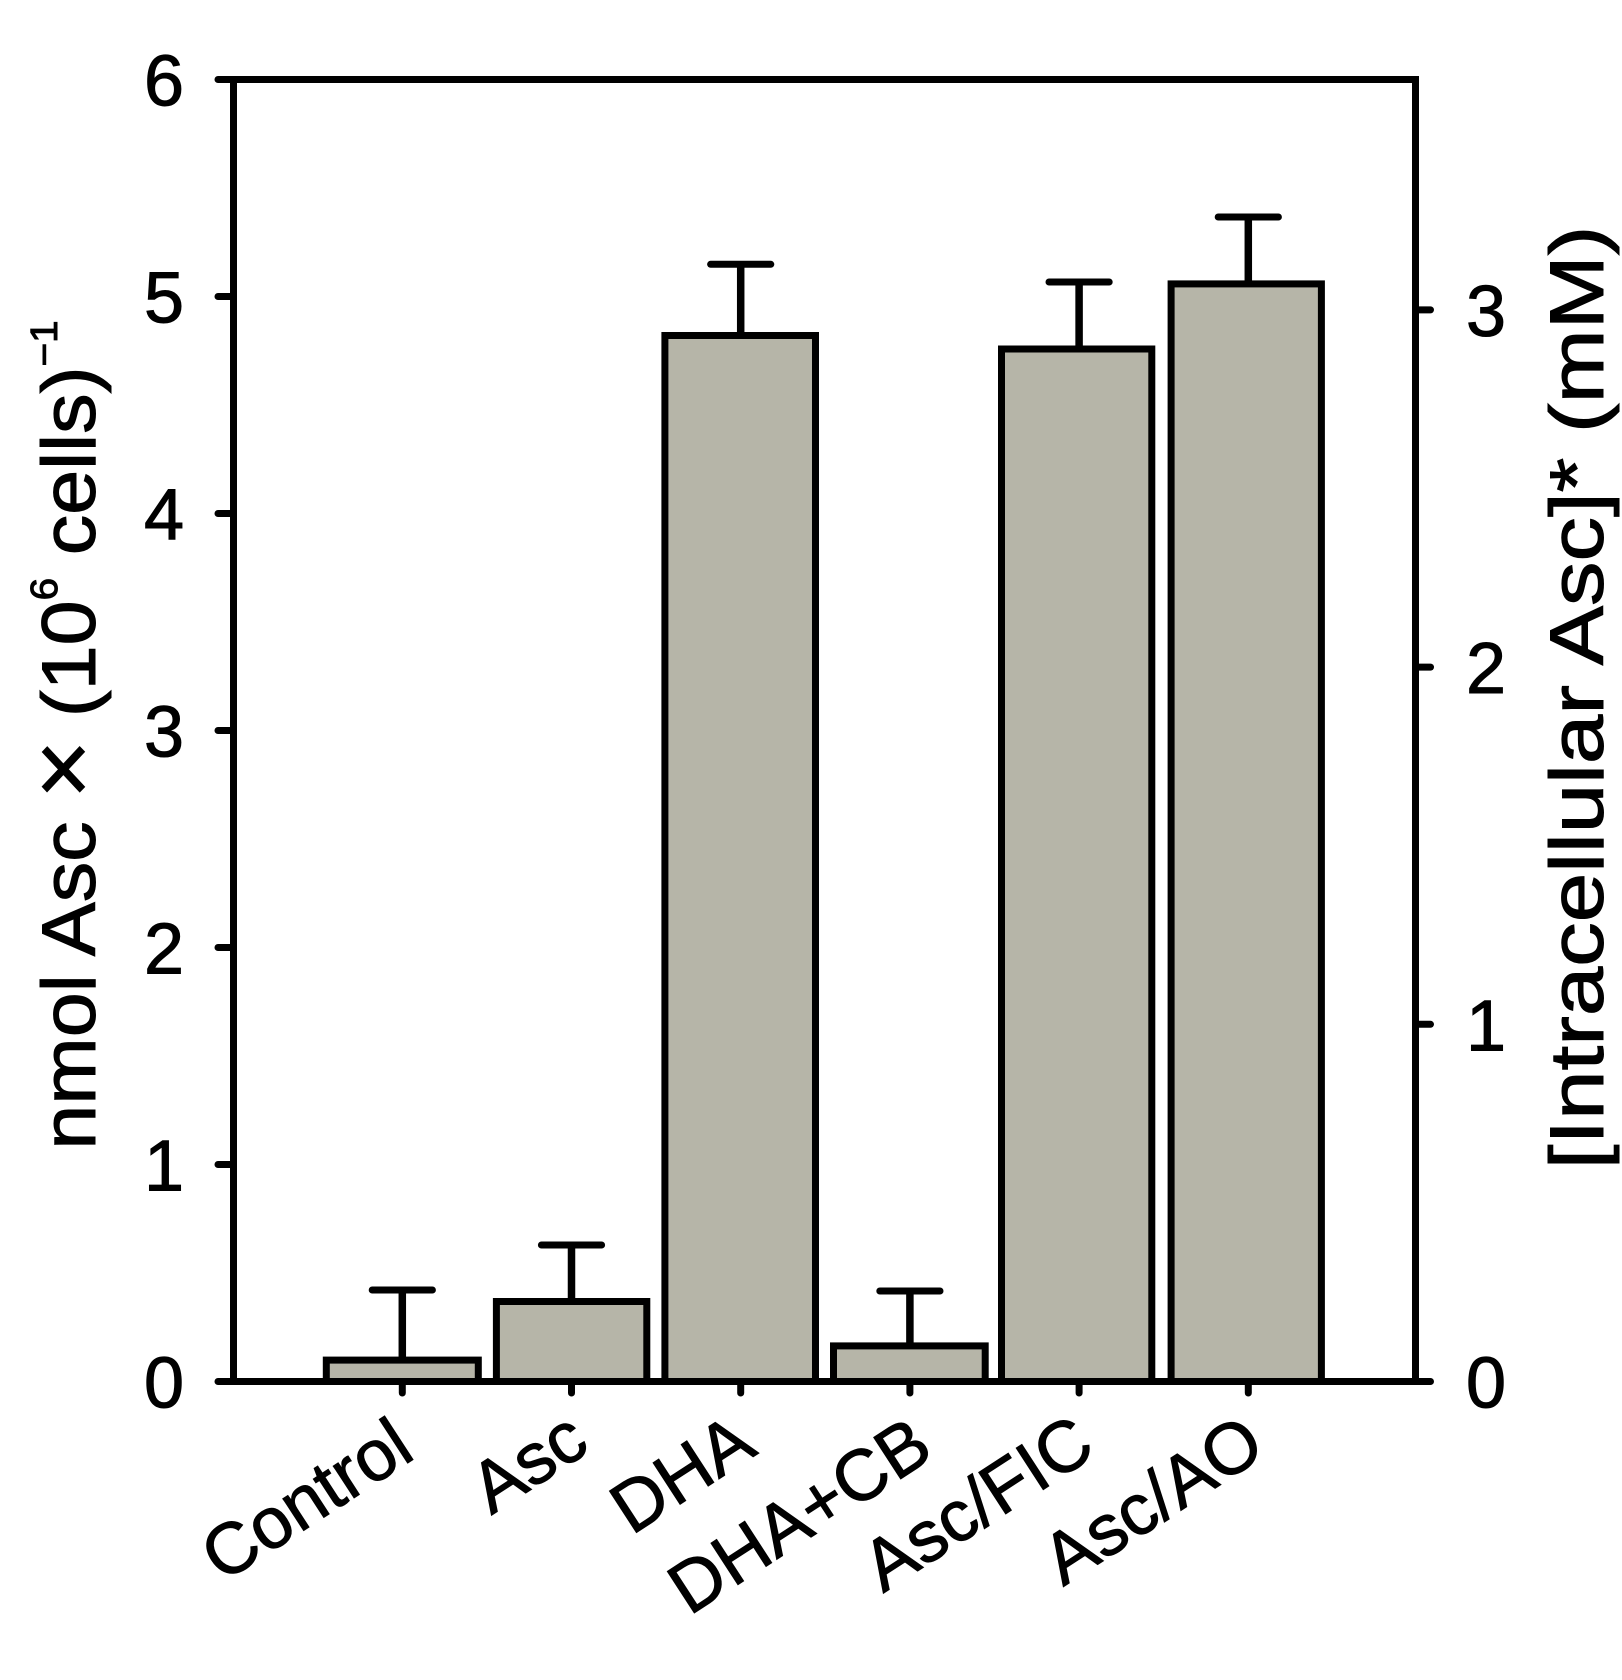 This screenshot has height=1680, width=1622. What do you see at coordinates (164, 299) in the screenshot?
I see `svg-text: 5` at bounding box center [164, 299].